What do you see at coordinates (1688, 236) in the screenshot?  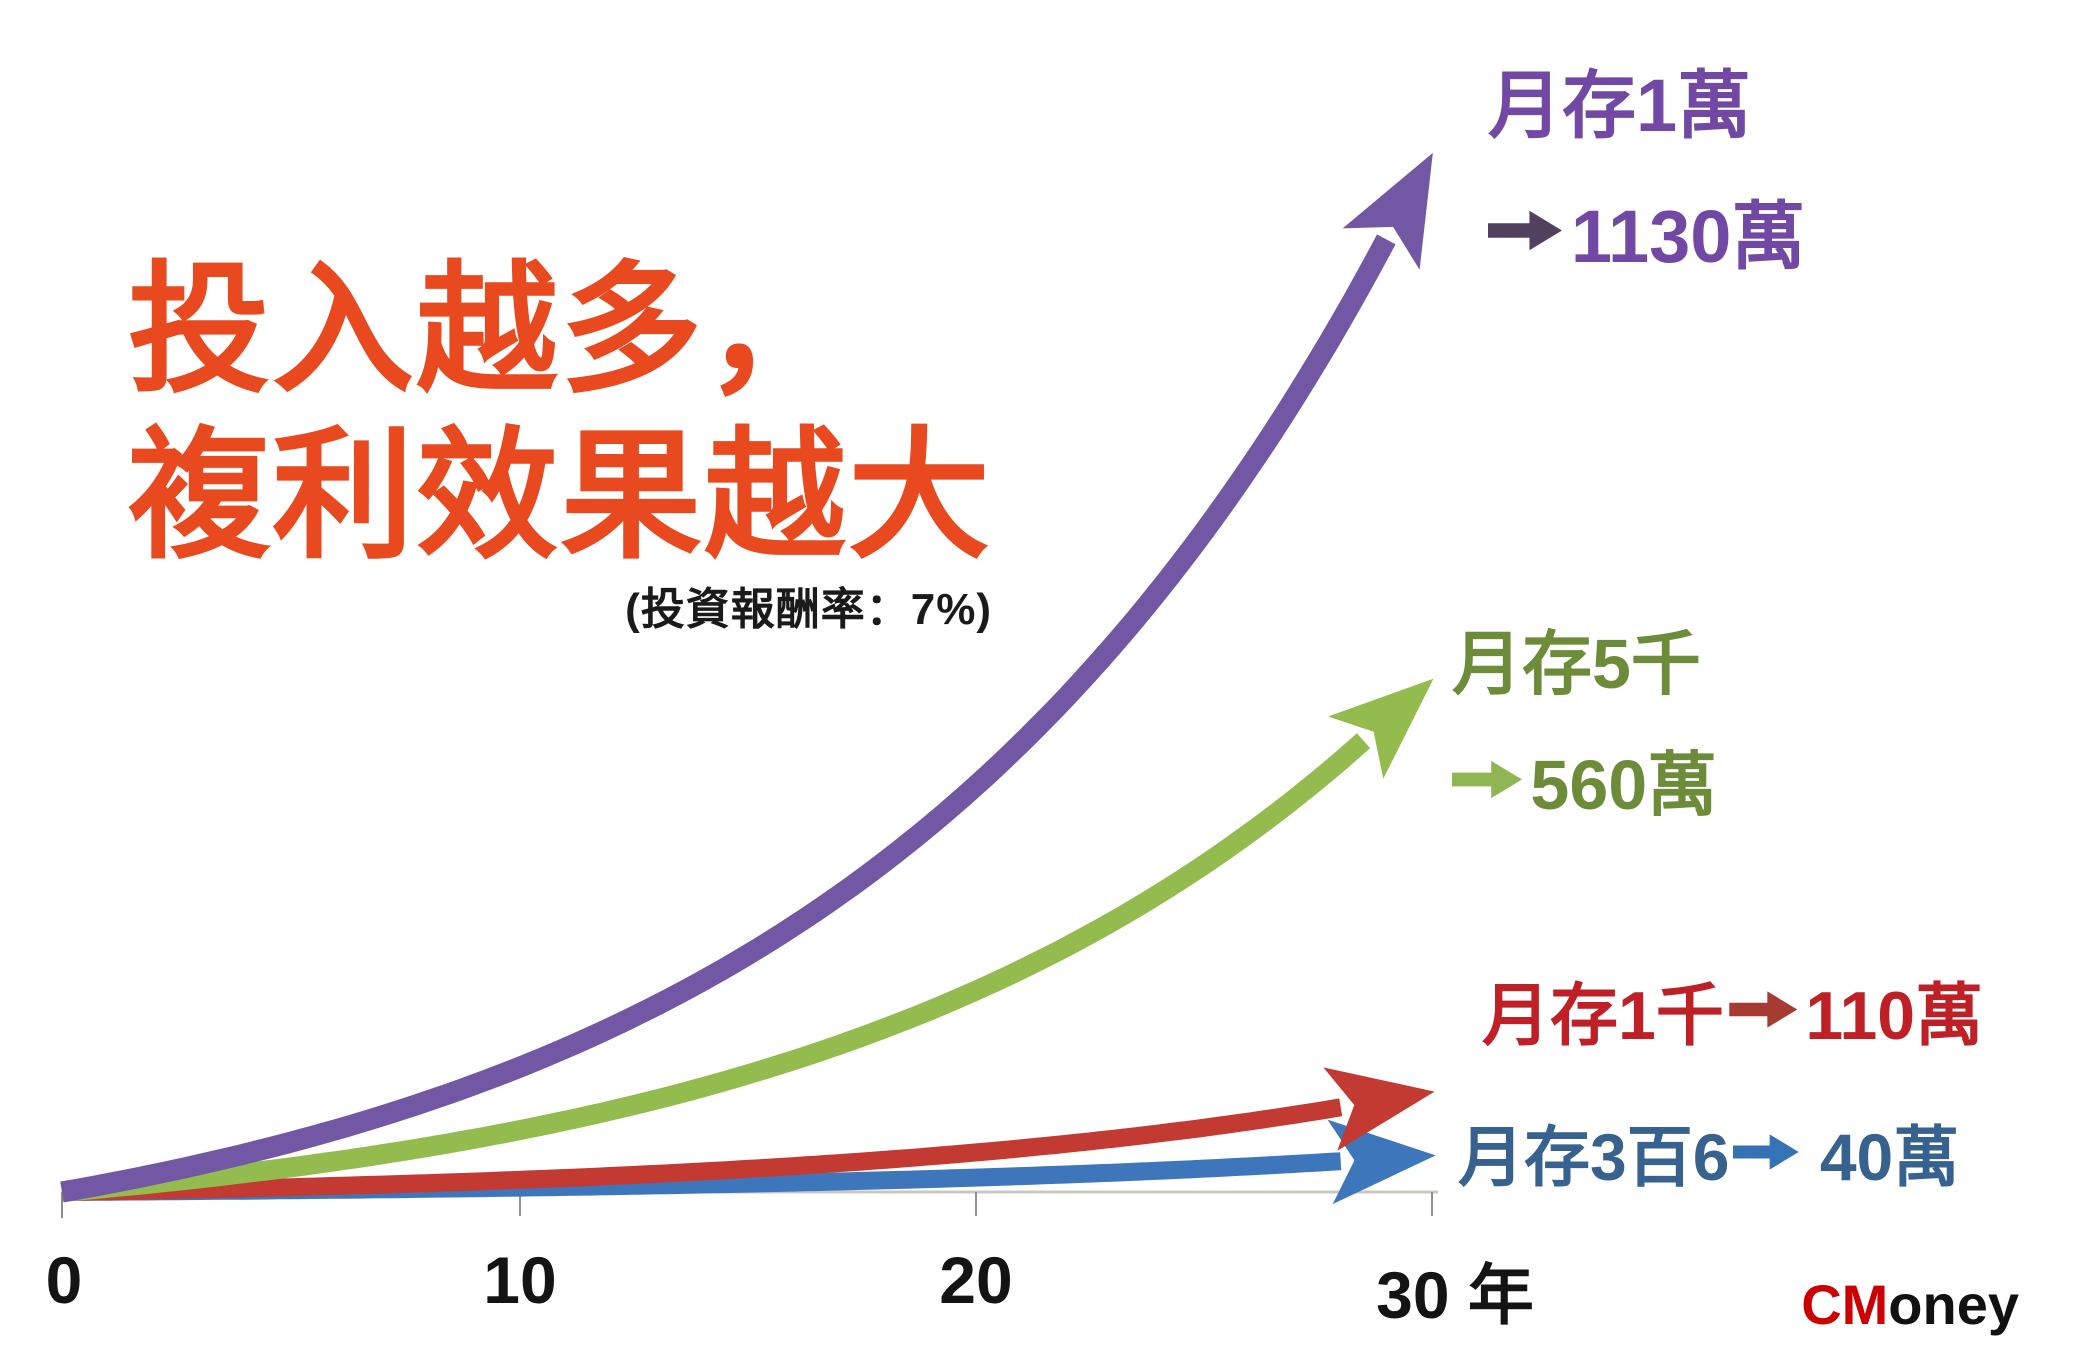 I see `series-1-value-text: 1130萬` at bounding box center [1688, 236].